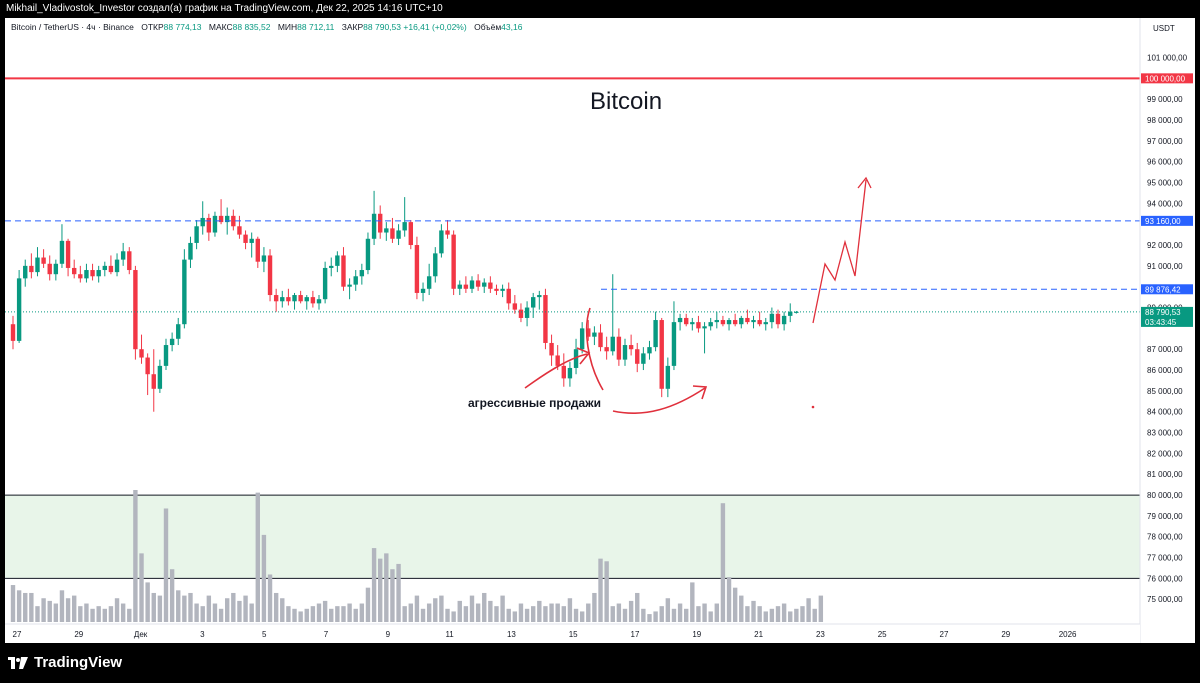 The image size is (1200, 683). I want to click on time-tick-label: 29, so click(78, 634).